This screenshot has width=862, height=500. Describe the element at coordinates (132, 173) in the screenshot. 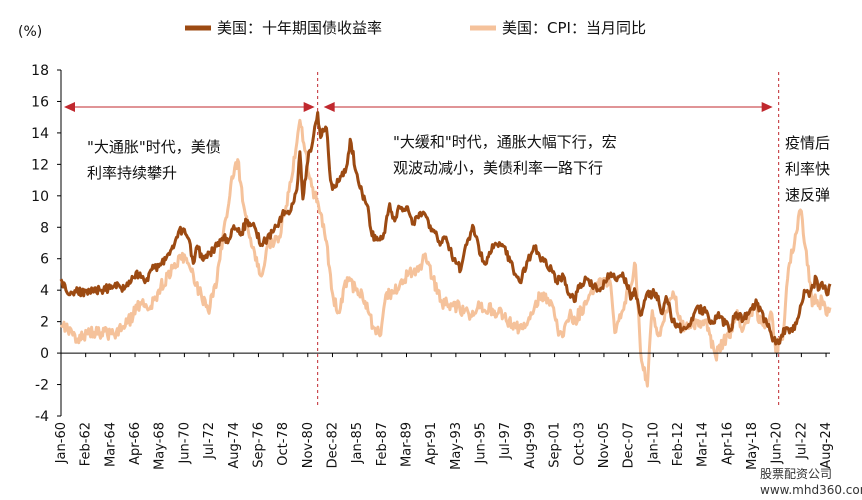

I see `period-label: 利率持续攀升` at that location.